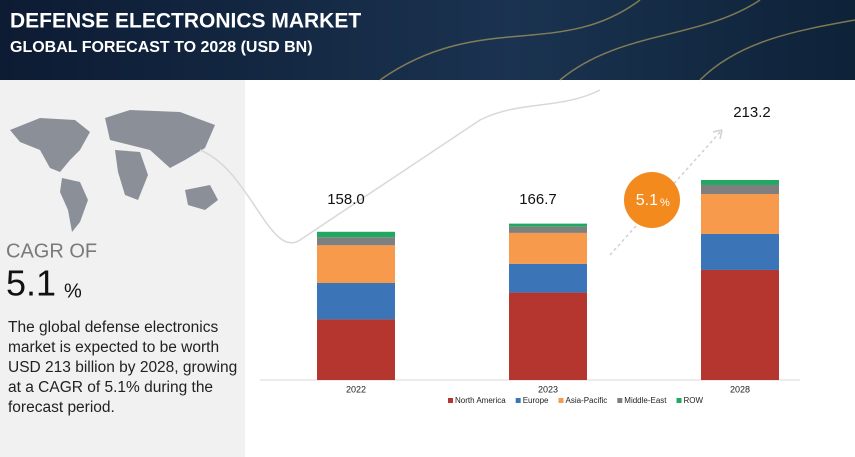 This screenshot has width=855, height=457. Describe the element at coordinates (617, 40) in the screenshot. I see `header-decoration` at that location.